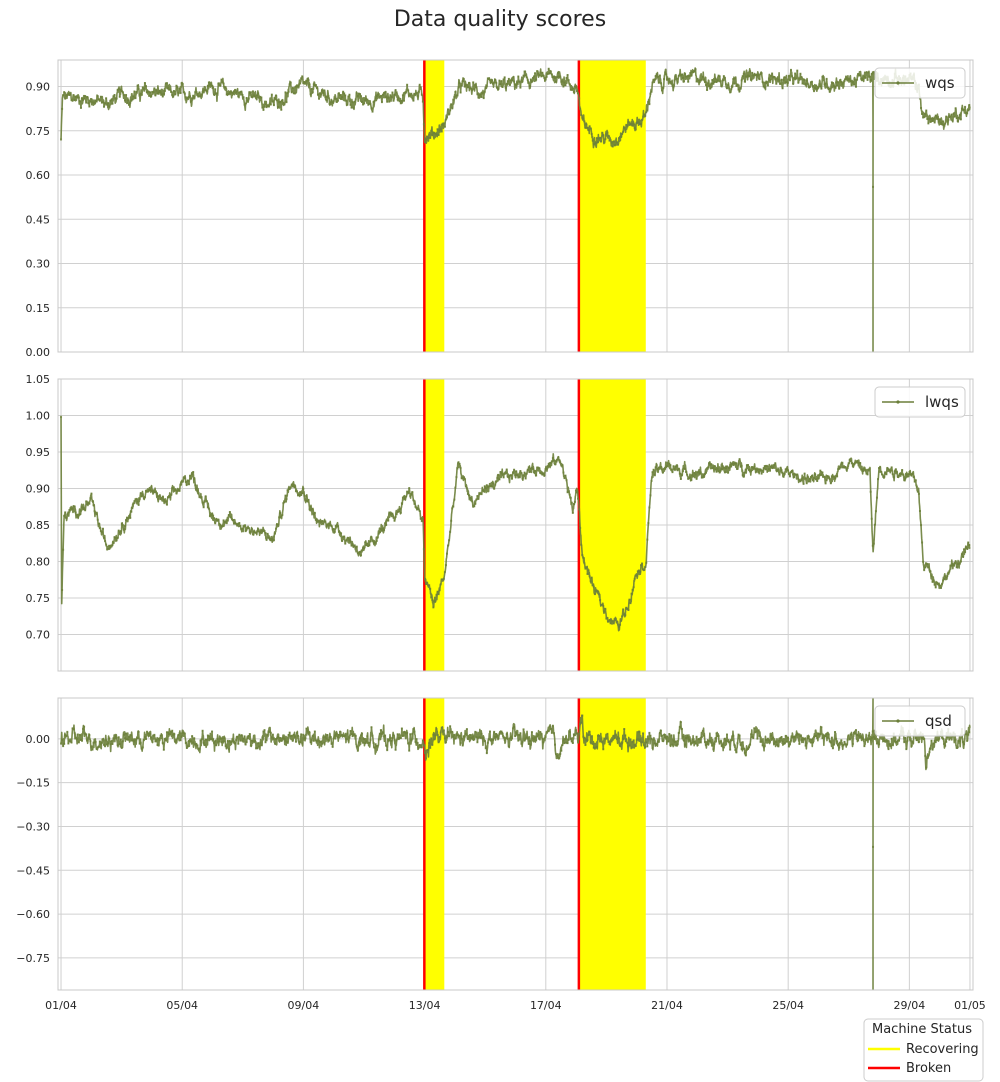 This screenshot has height=1082, width=1000. What do you see at coordinates (940, 83) in the screenshot?
I see `wqs-legend-label: wqs` at bounding box center [940, 83].